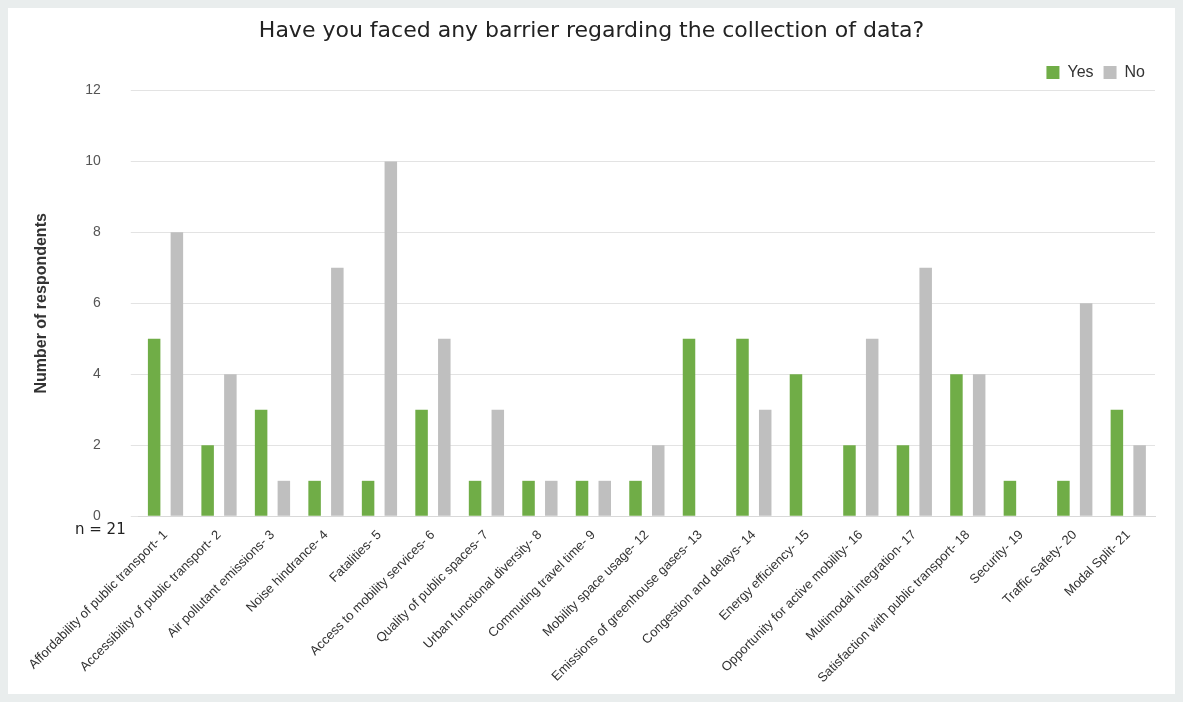 This screenshot has width=1183, height=702. Describe the element at coordinates (1080, 71) in the screenshot. I see `legend-label: Yes` at that location.